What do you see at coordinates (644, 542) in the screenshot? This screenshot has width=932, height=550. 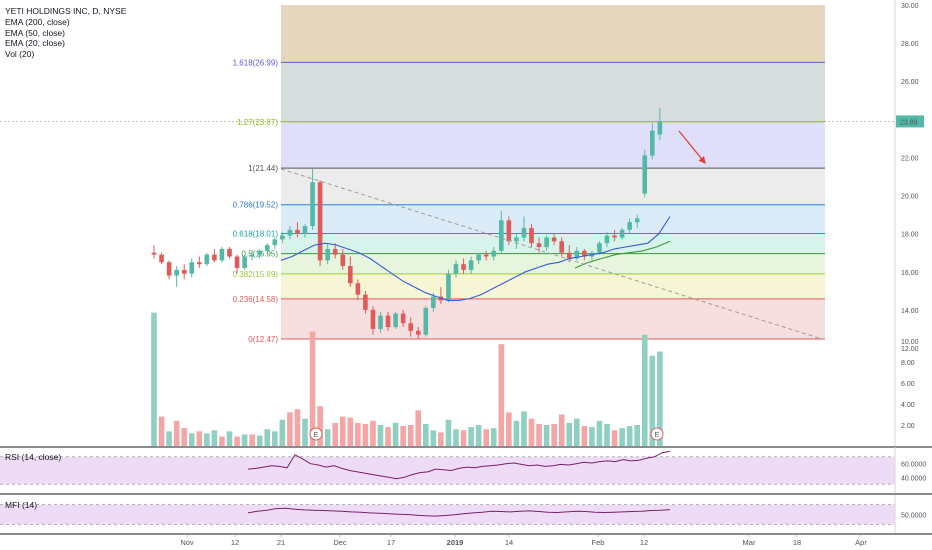 I see `time-axis-tick: 12` at bounding box center [644, 542].